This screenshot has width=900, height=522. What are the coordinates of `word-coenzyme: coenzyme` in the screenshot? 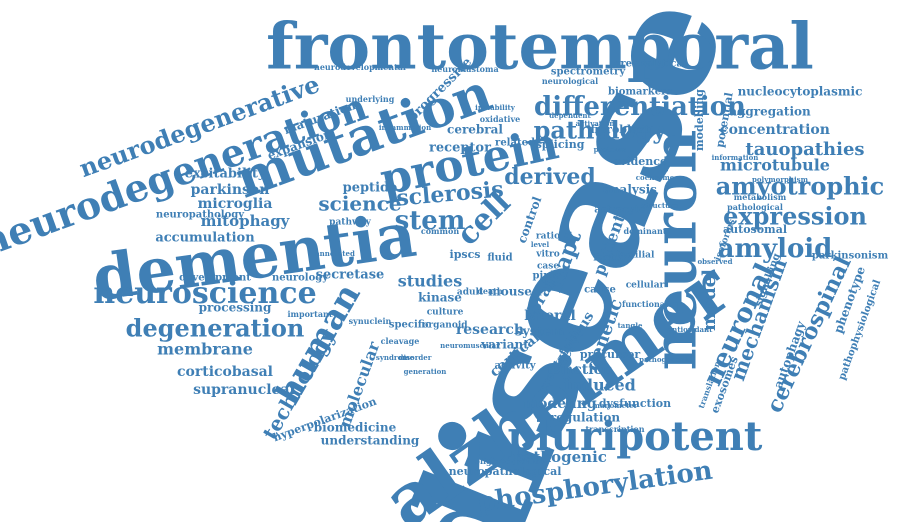 It's located at (655, 177).